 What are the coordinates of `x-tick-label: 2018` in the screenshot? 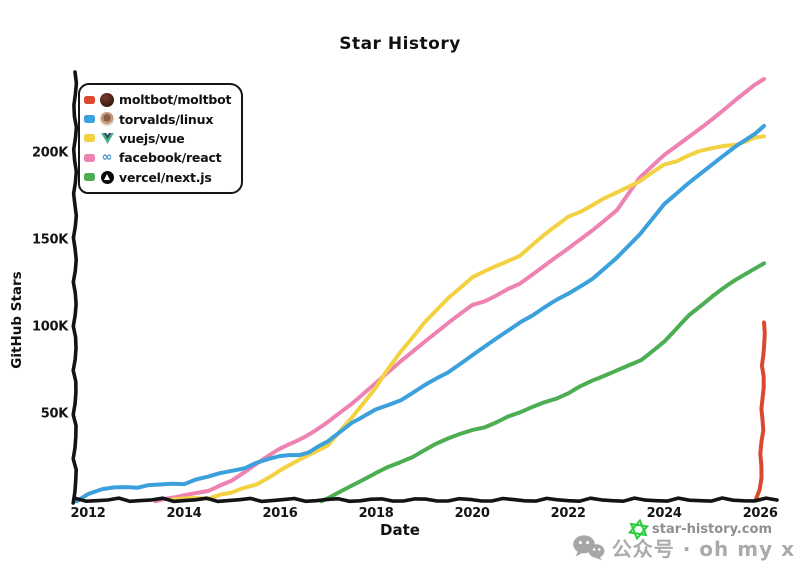 It's located at (376, 513).